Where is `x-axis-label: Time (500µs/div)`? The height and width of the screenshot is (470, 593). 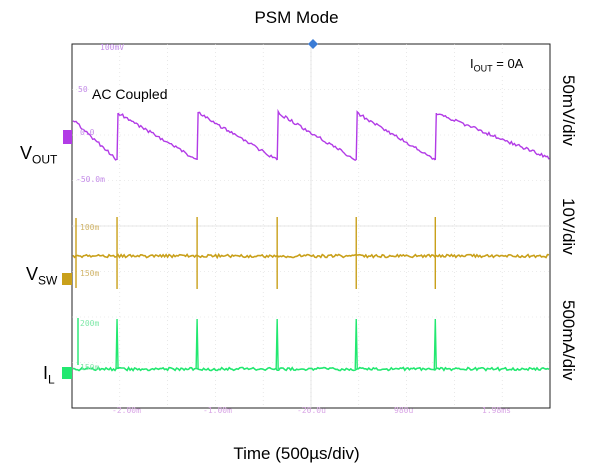
x-axis-label: Time (500µs/div) is located at coordinates (296, 454).